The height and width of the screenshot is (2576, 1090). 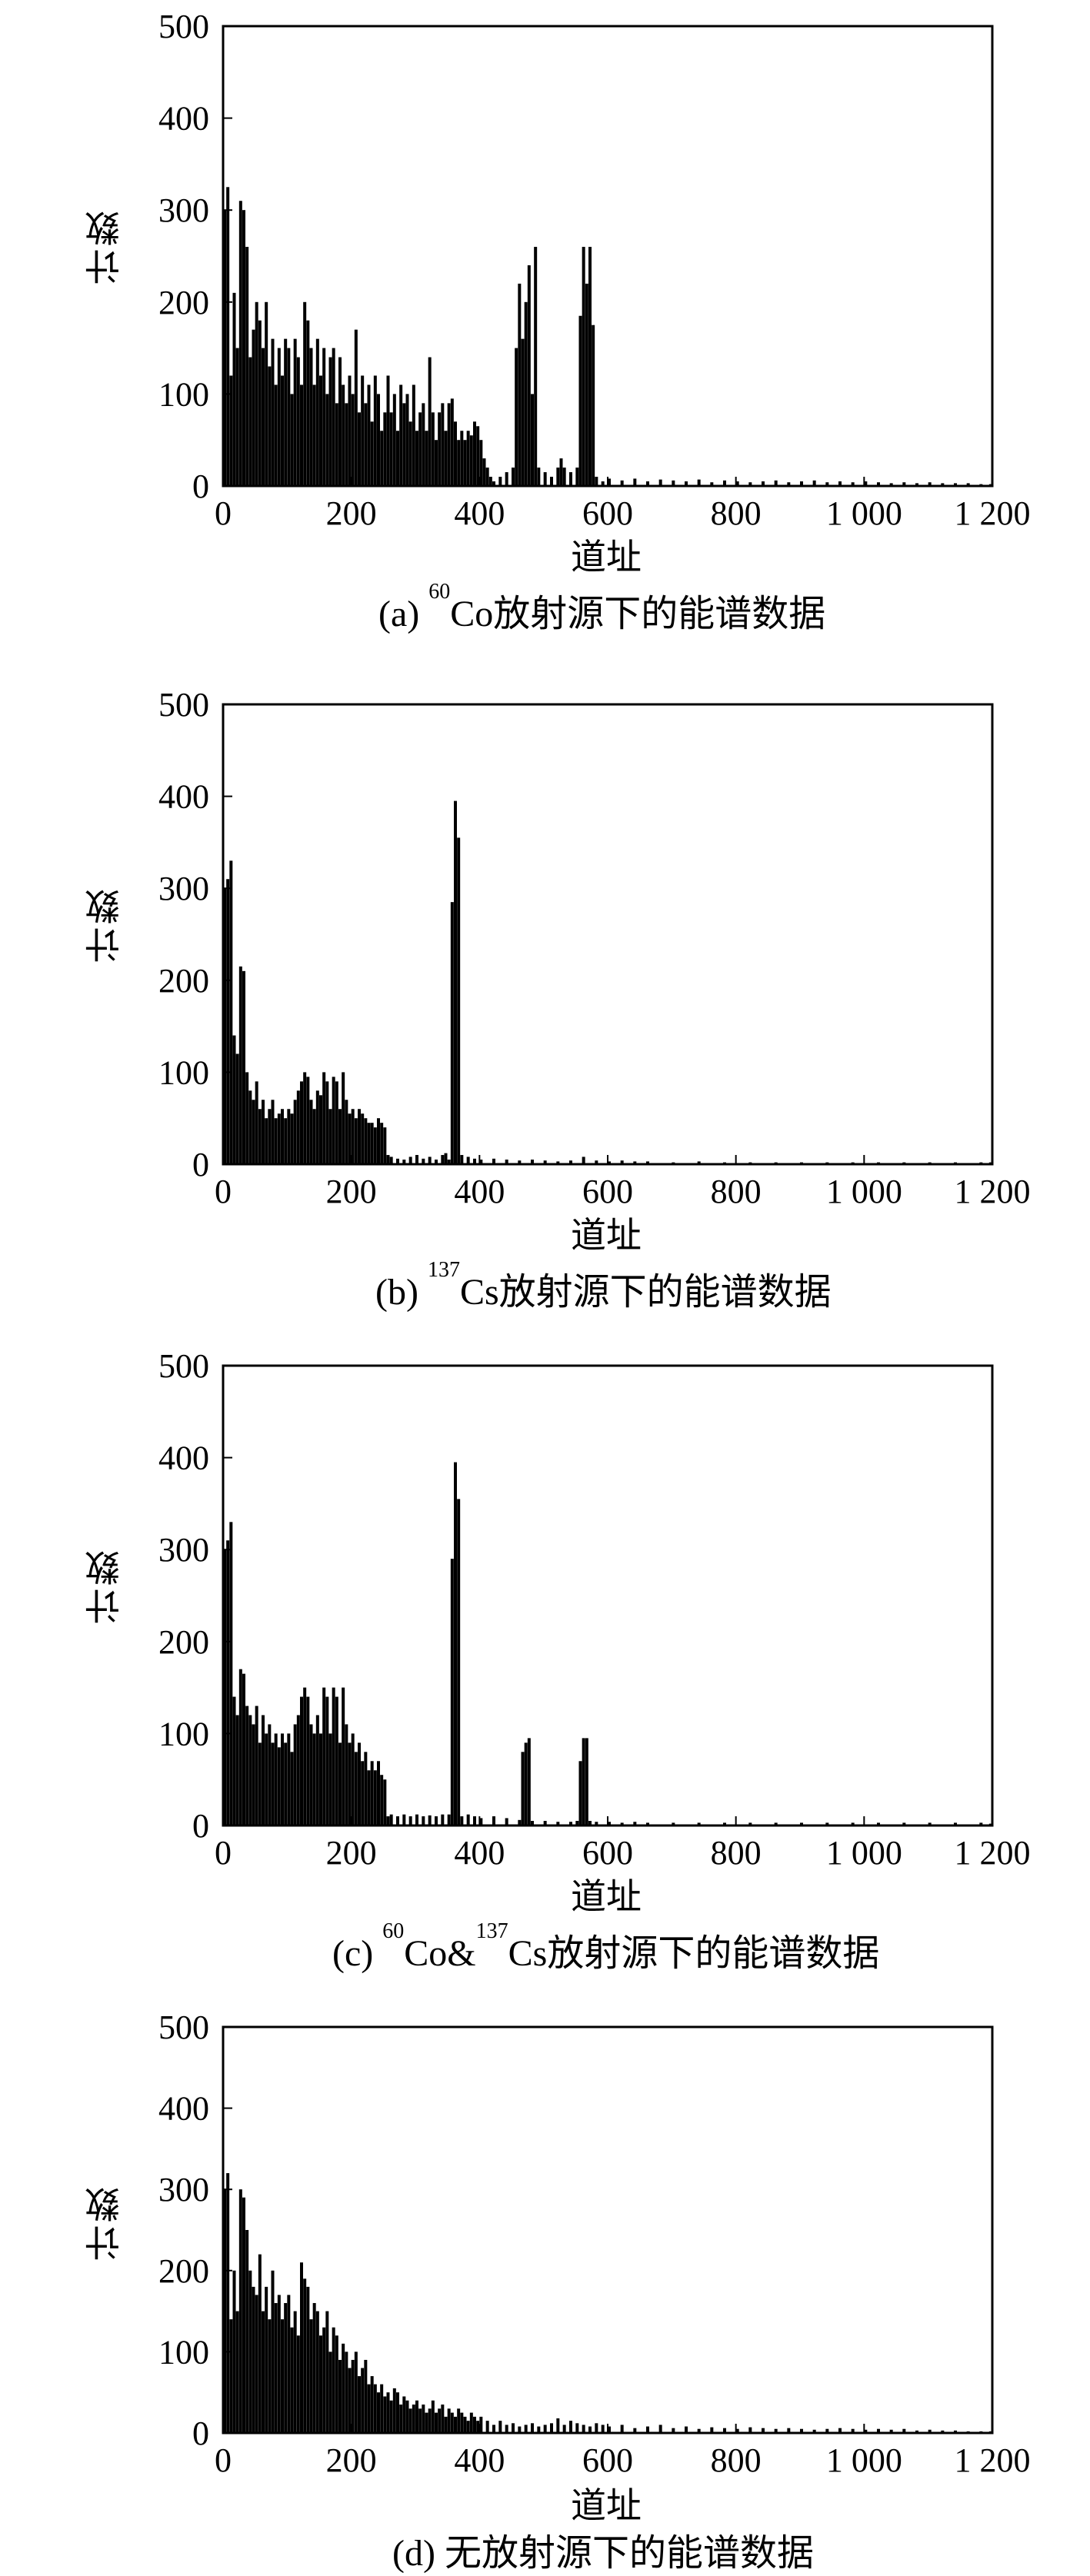 What do you see at coordinates (402, 1292) in the screenshot?
I see `caption-prefix: (b)` at bounding box center [402, 1292].